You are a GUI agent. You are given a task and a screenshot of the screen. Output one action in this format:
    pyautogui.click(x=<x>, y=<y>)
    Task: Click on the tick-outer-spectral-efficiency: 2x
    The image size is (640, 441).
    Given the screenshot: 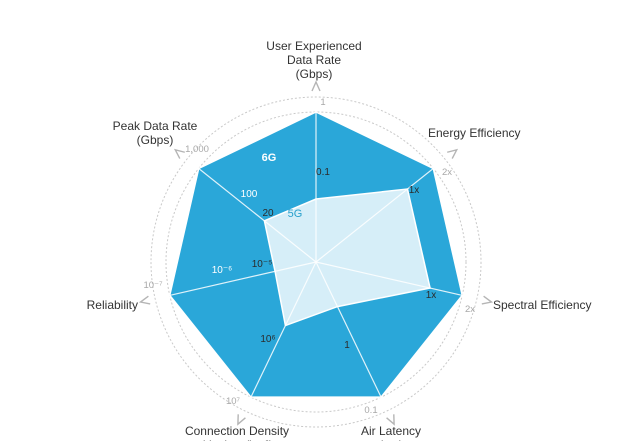 What is the action you would take?
    pyautogui.click(x=470, y=309)
    